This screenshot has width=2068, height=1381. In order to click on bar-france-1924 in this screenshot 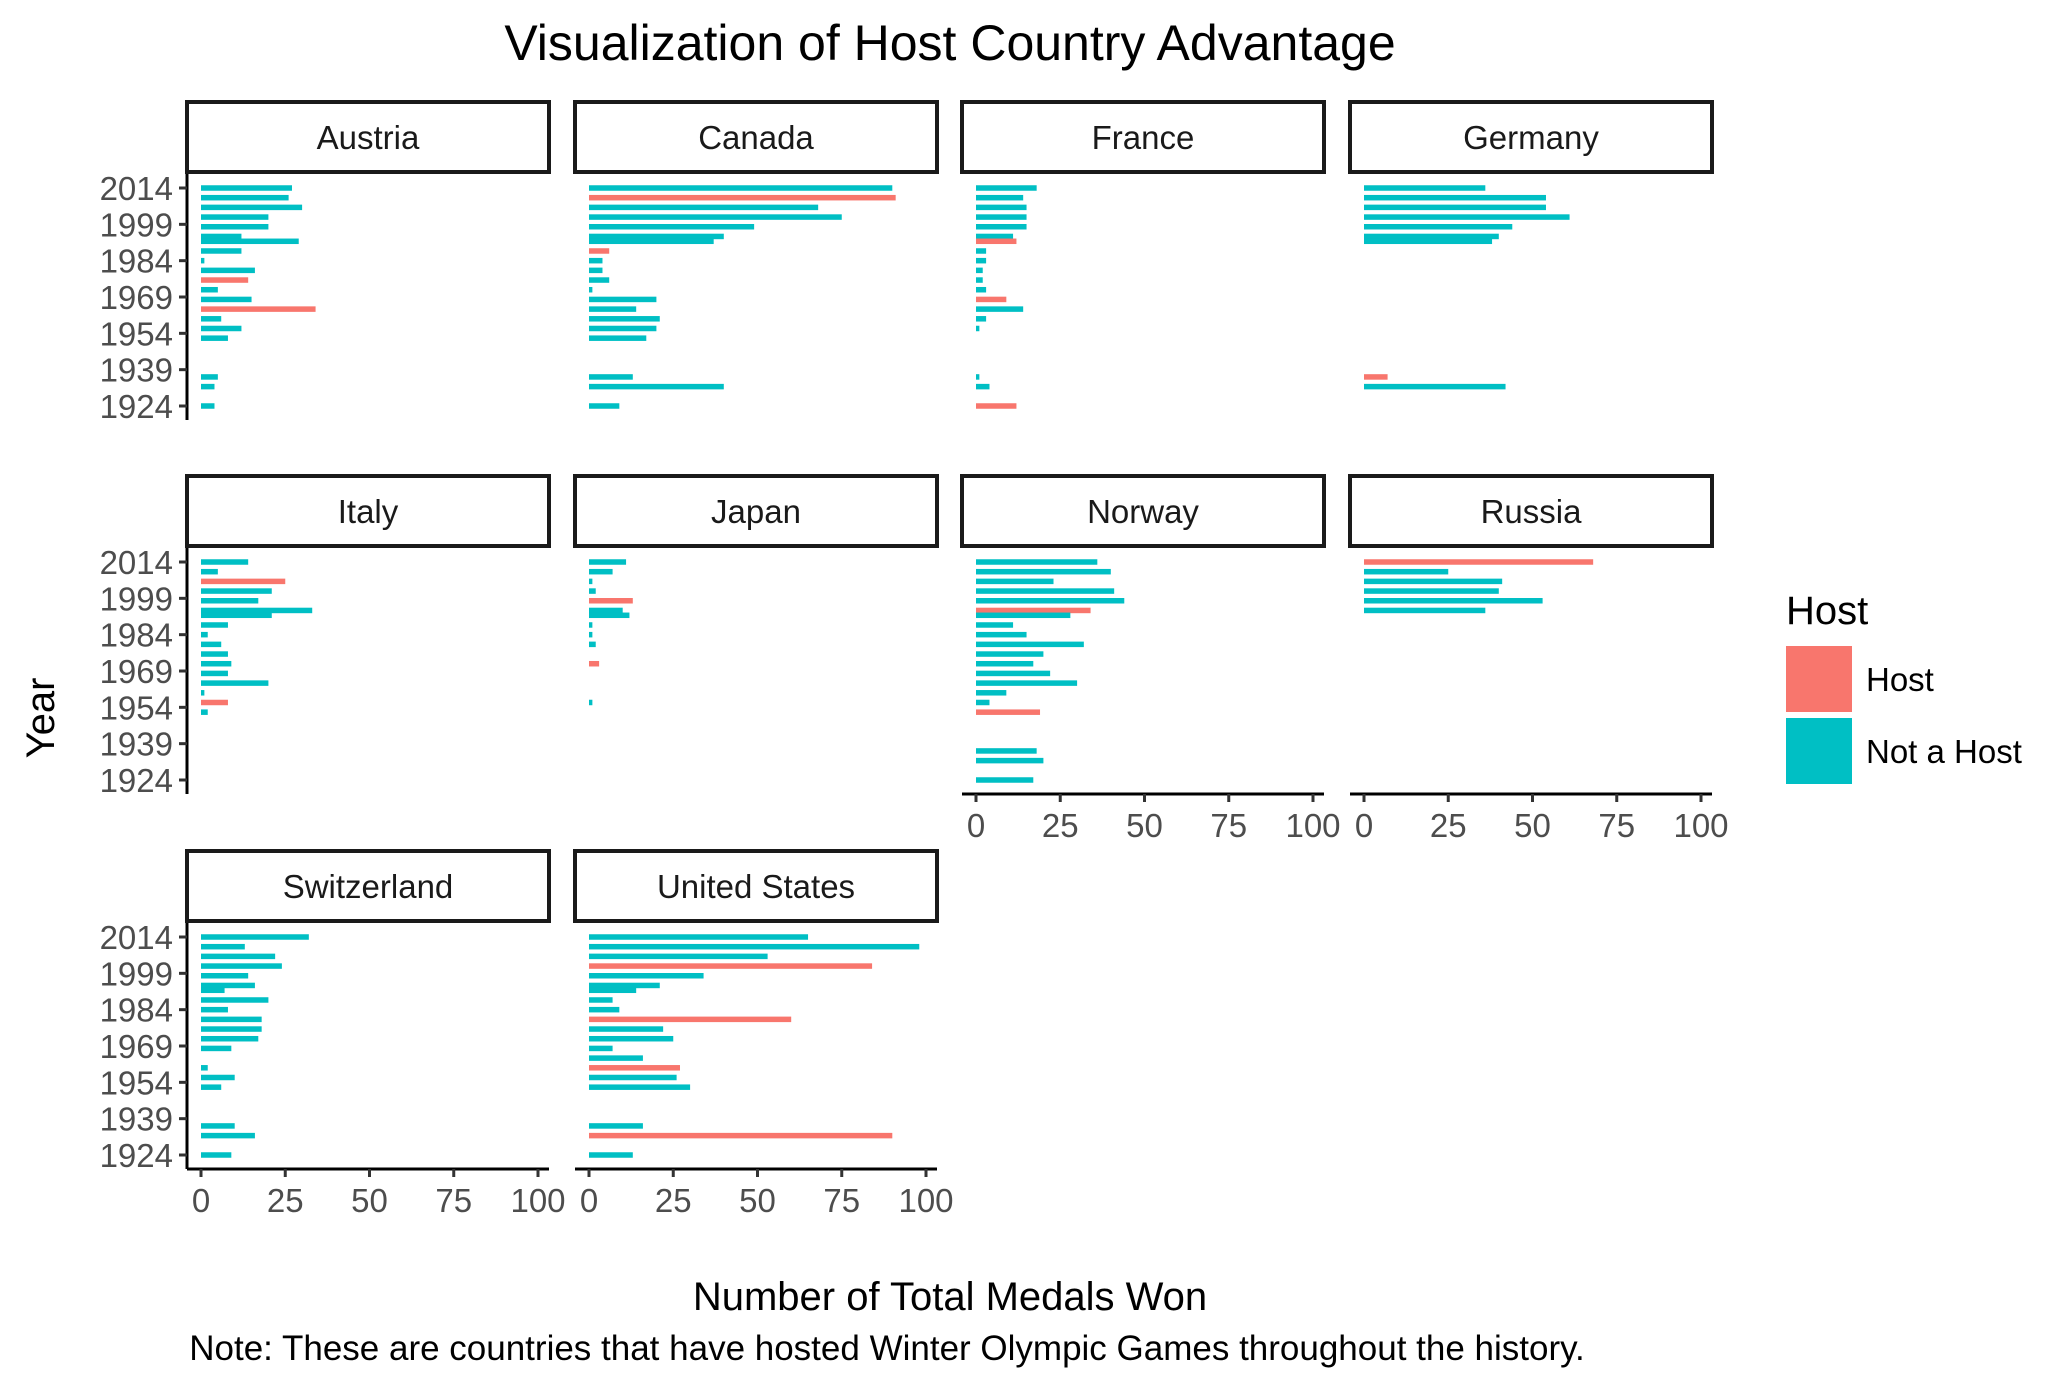, I will do `click(996, 406)`.